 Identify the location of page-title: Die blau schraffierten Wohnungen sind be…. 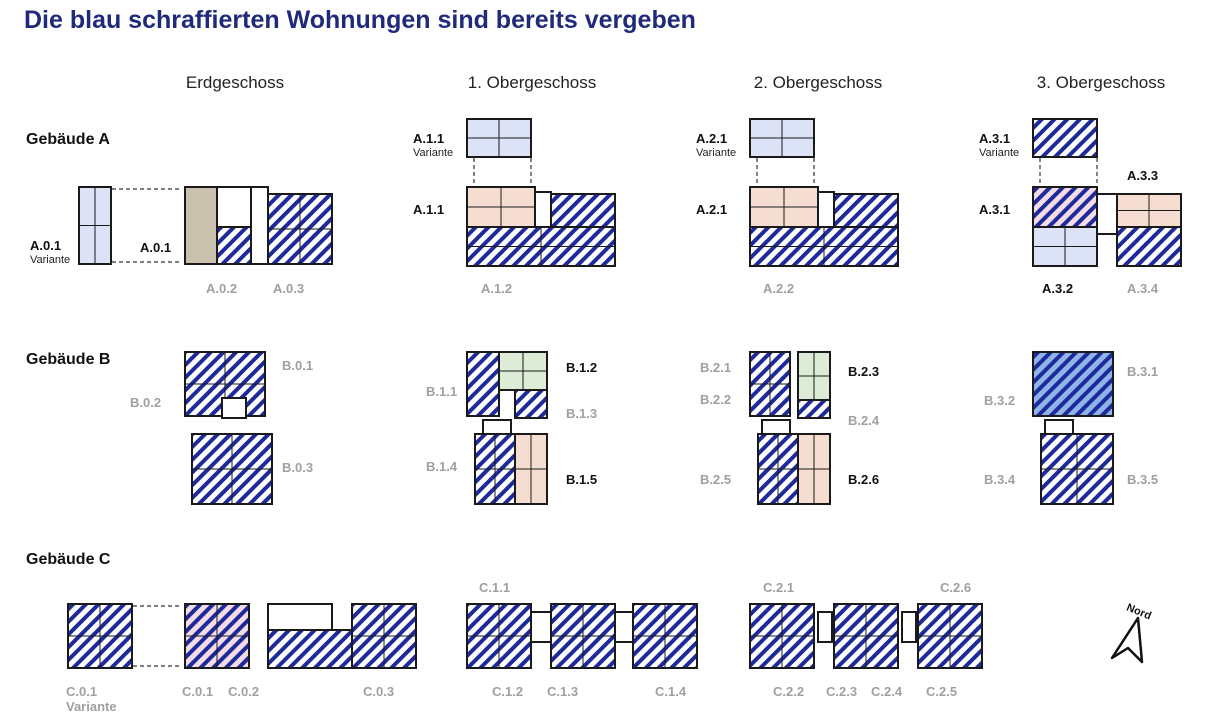
(360, 20).